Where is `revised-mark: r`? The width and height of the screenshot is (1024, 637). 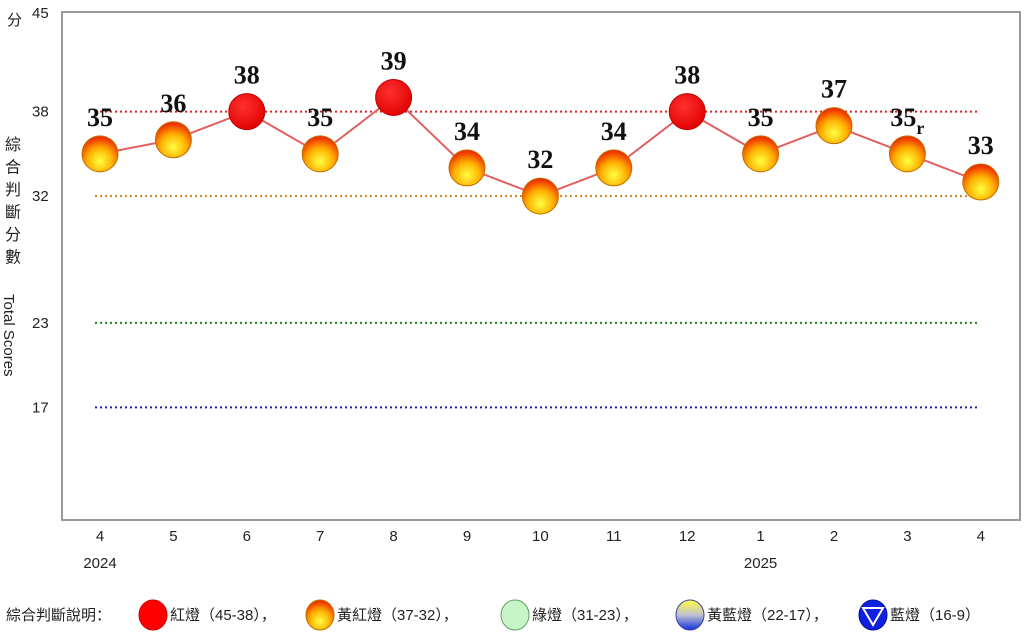
revised-mark: r is located at coordinates (920, 128).